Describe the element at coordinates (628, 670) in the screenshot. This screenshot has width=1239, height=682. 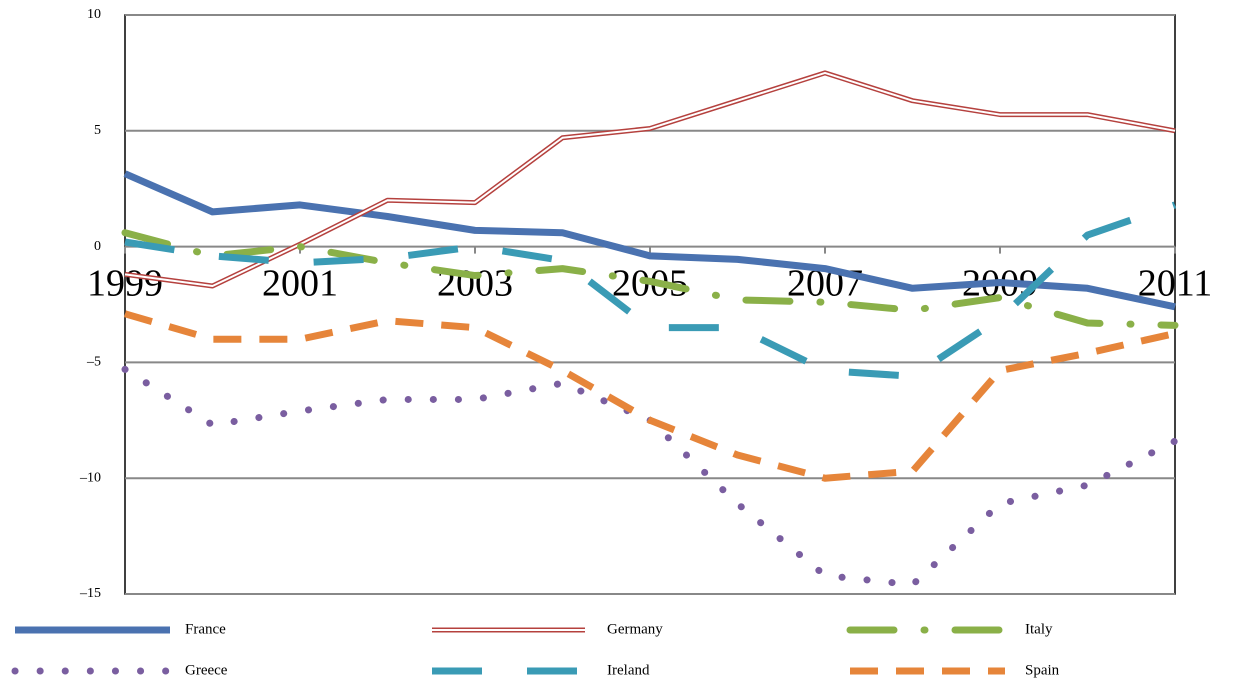
I see `legend-label: Ireland` at that location.